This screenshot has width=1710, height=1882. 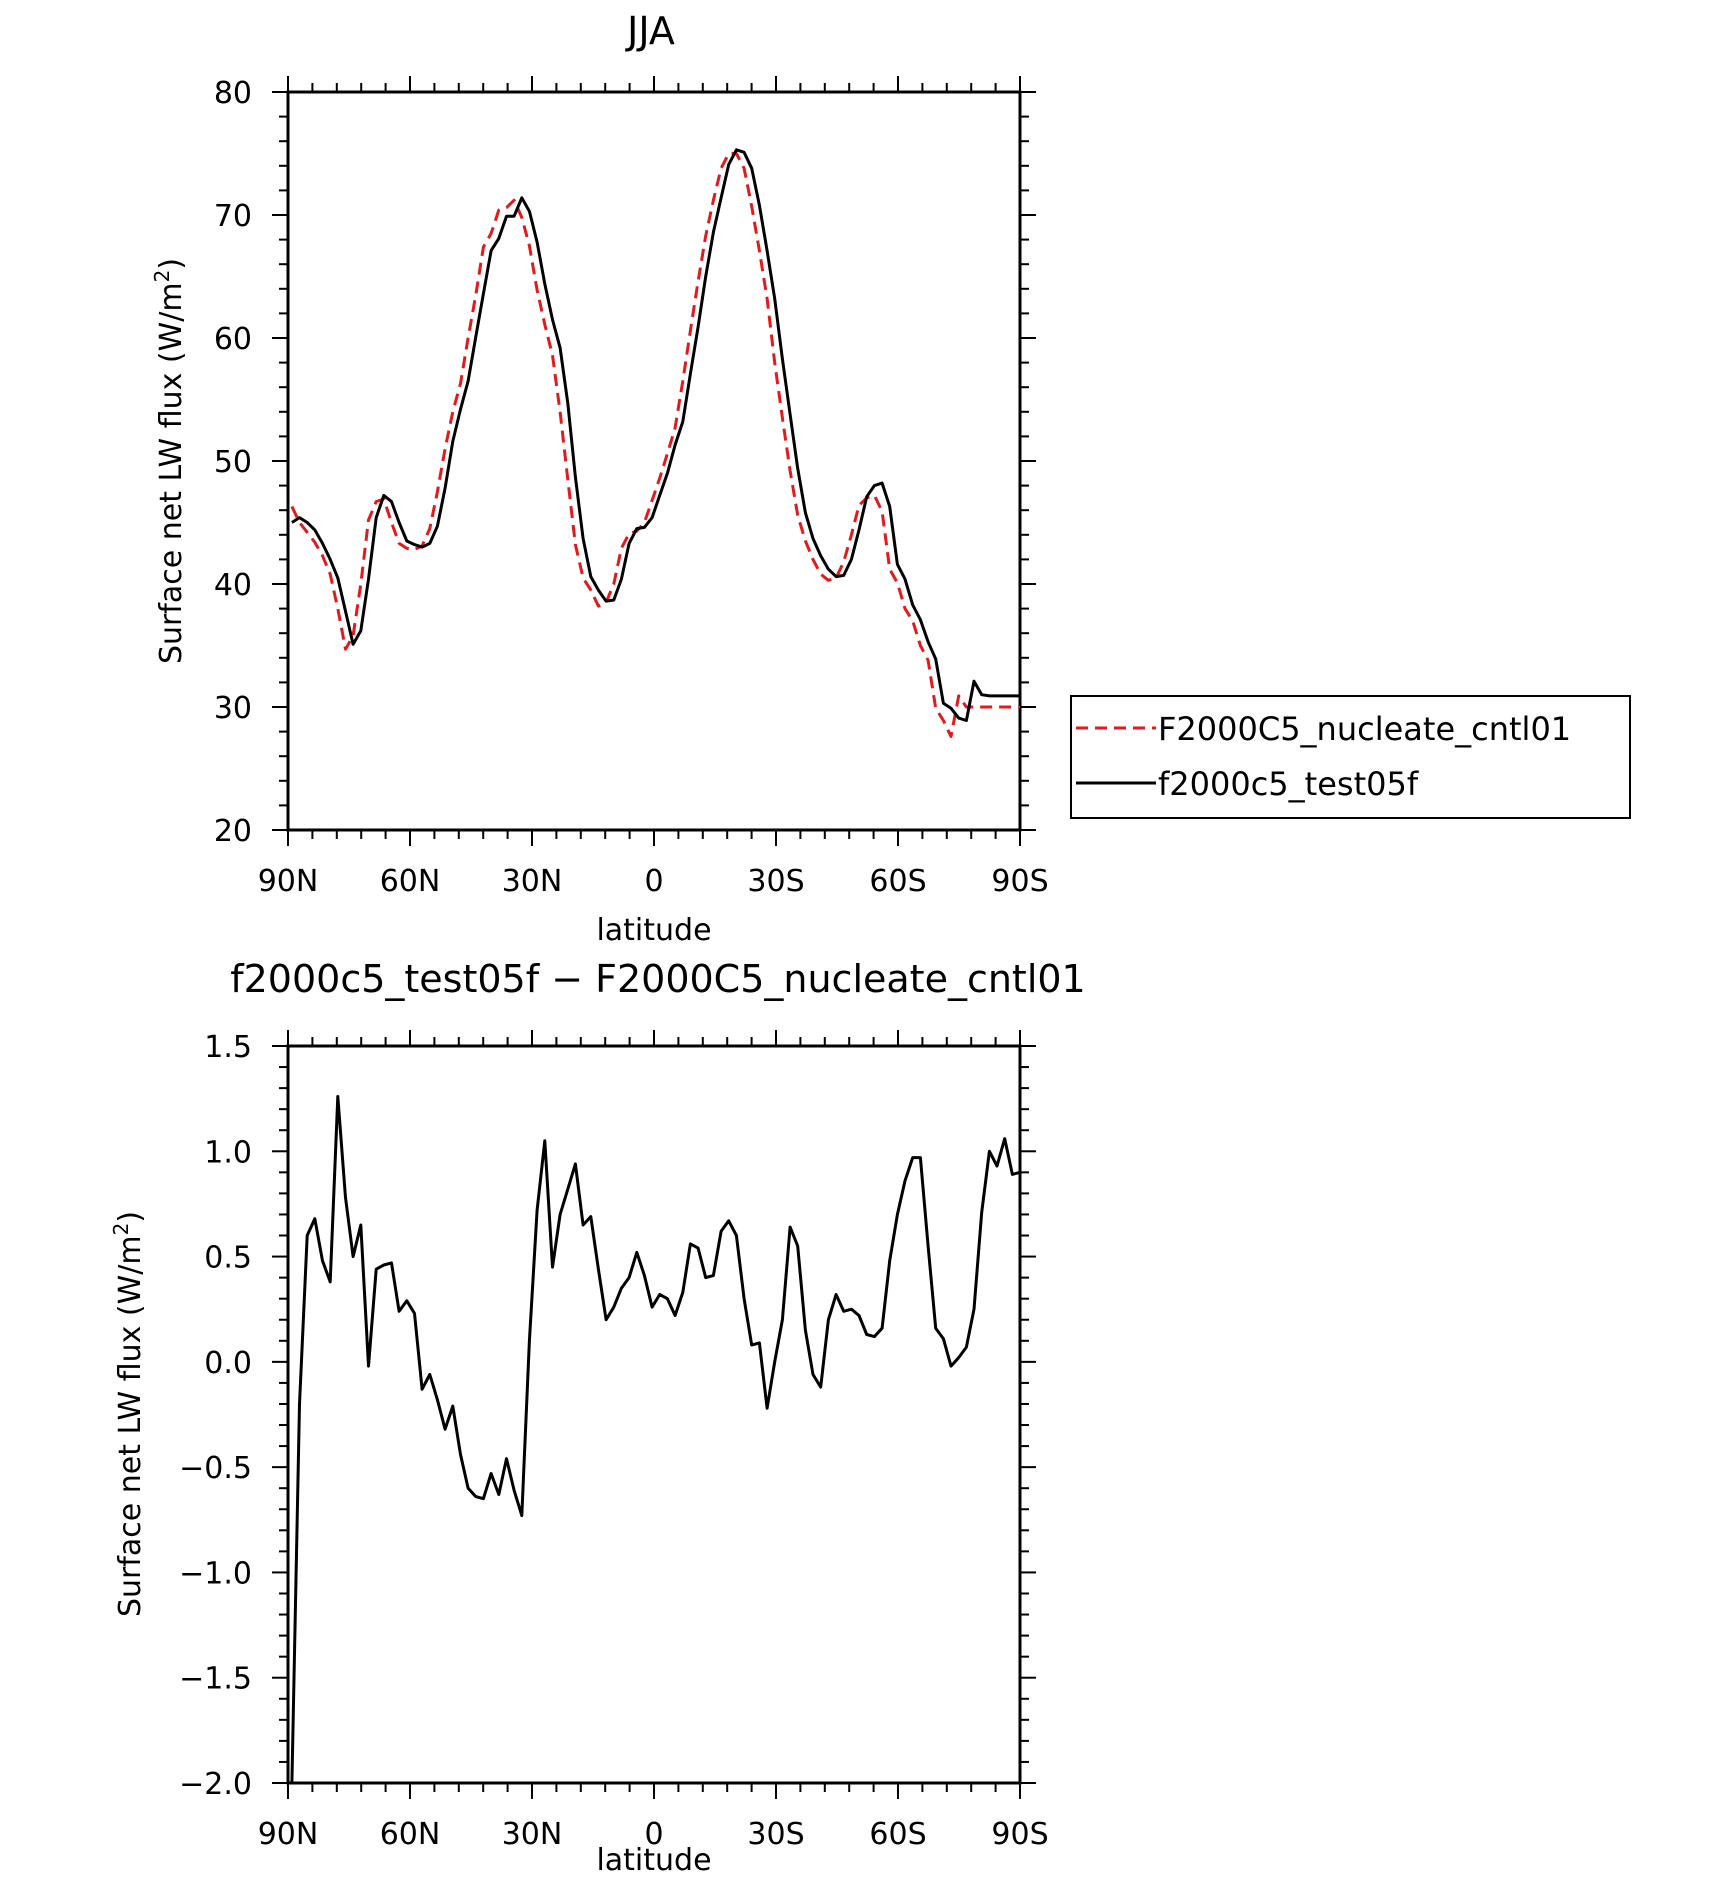 I want to click on bottom-x-tick-label: 30N, so click(x=532, y=1834).